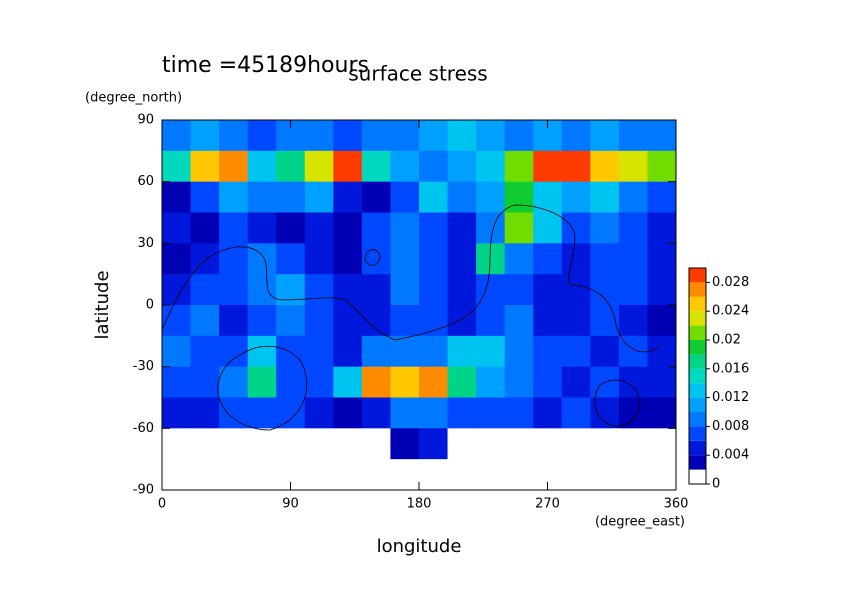 Image resolution: width=842 pixels, height=599 pixels. I want to click on colorbar-tick-label: 0.004, so click(730, 455).